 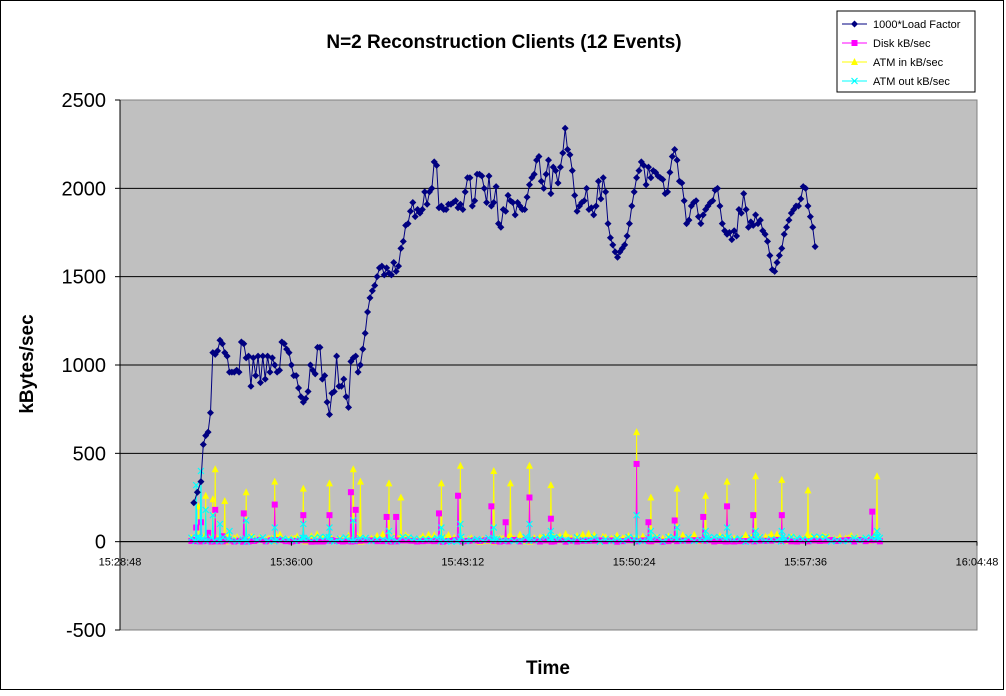 What do you see at coordinates (89, 454) in the screenshot?
I see `y-tick-label: 500` at bounding box center [89, 454].